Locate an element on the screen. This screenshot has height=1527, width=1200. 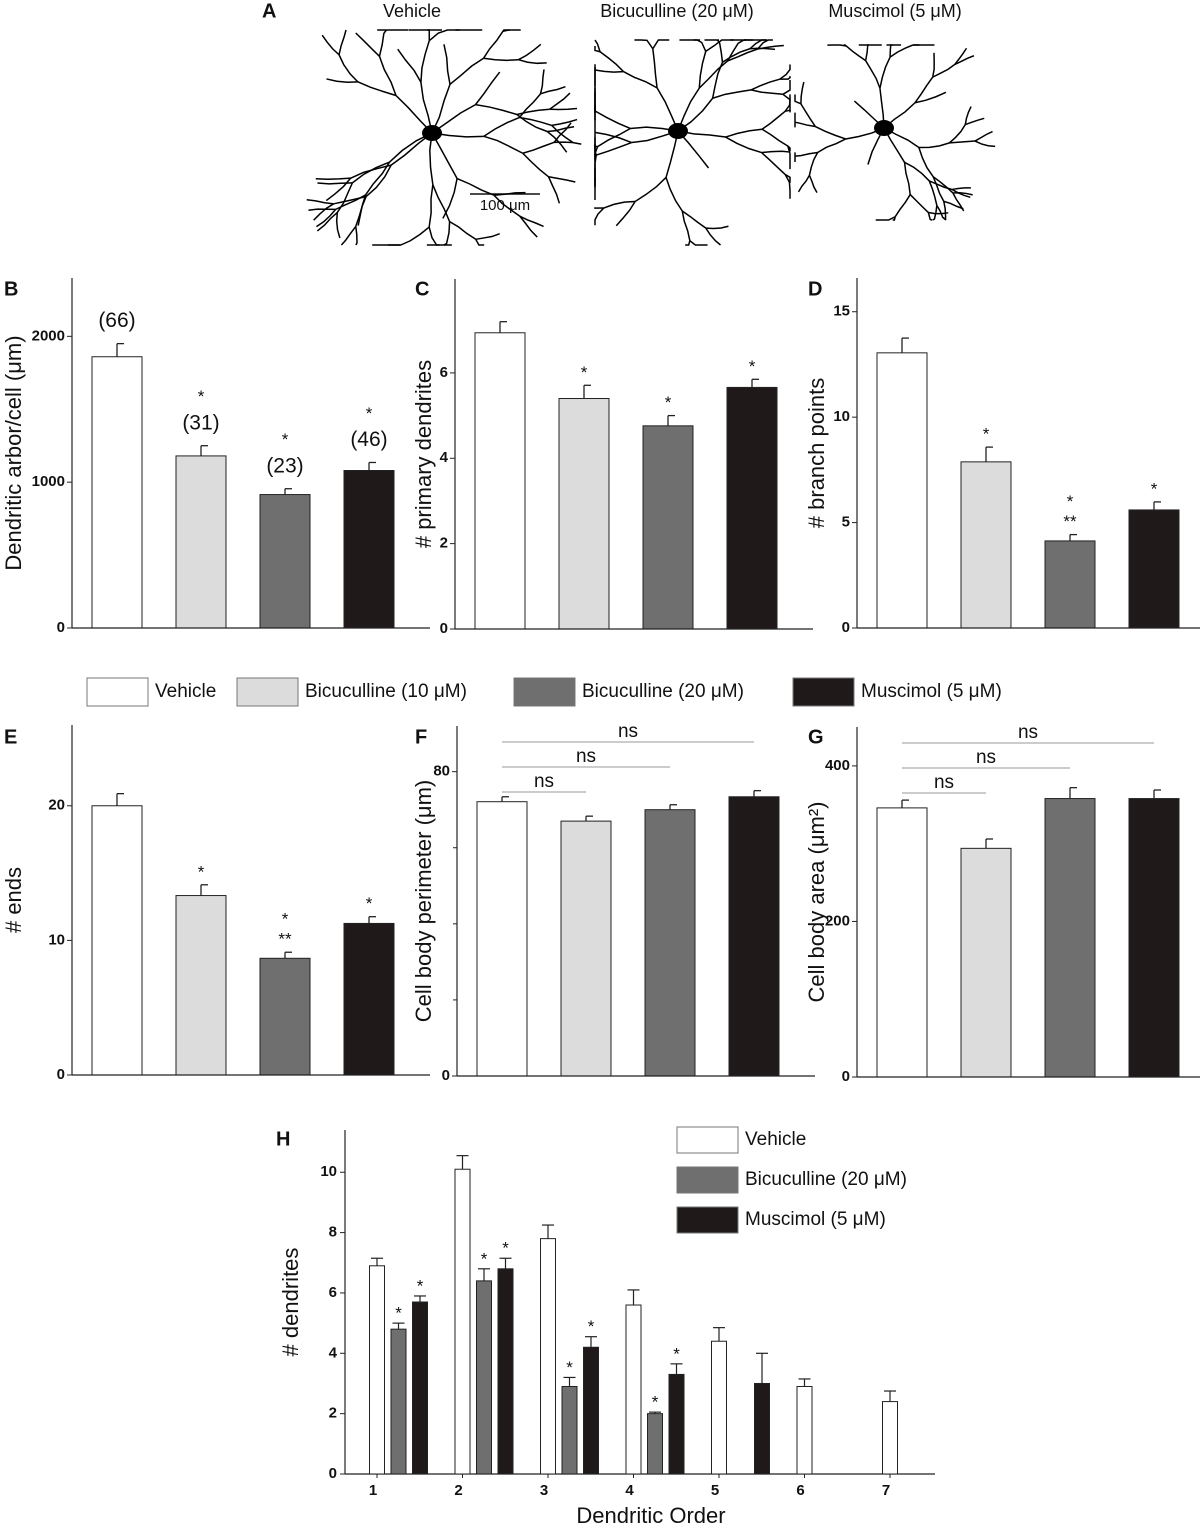
x-axis-label: Dendritic Order is located at coordinates (650, 1515).